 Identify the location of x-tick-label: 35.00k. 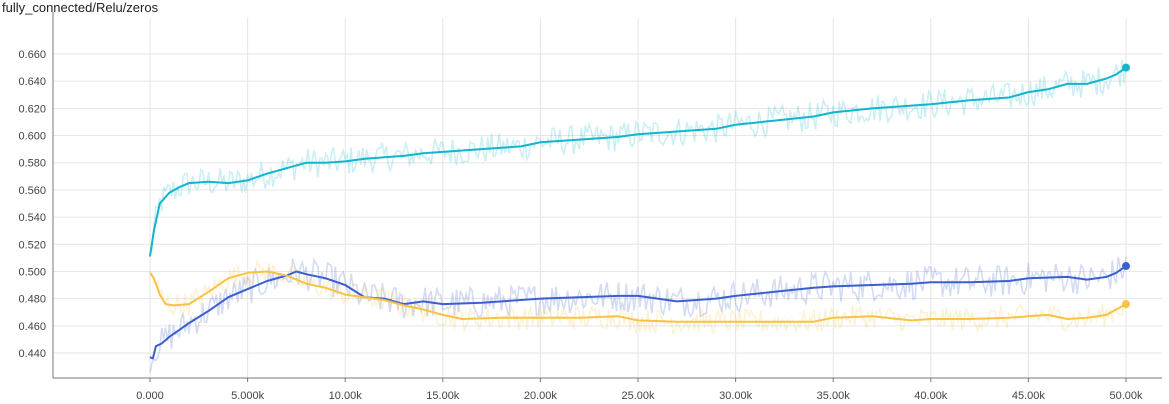
(834, 396).